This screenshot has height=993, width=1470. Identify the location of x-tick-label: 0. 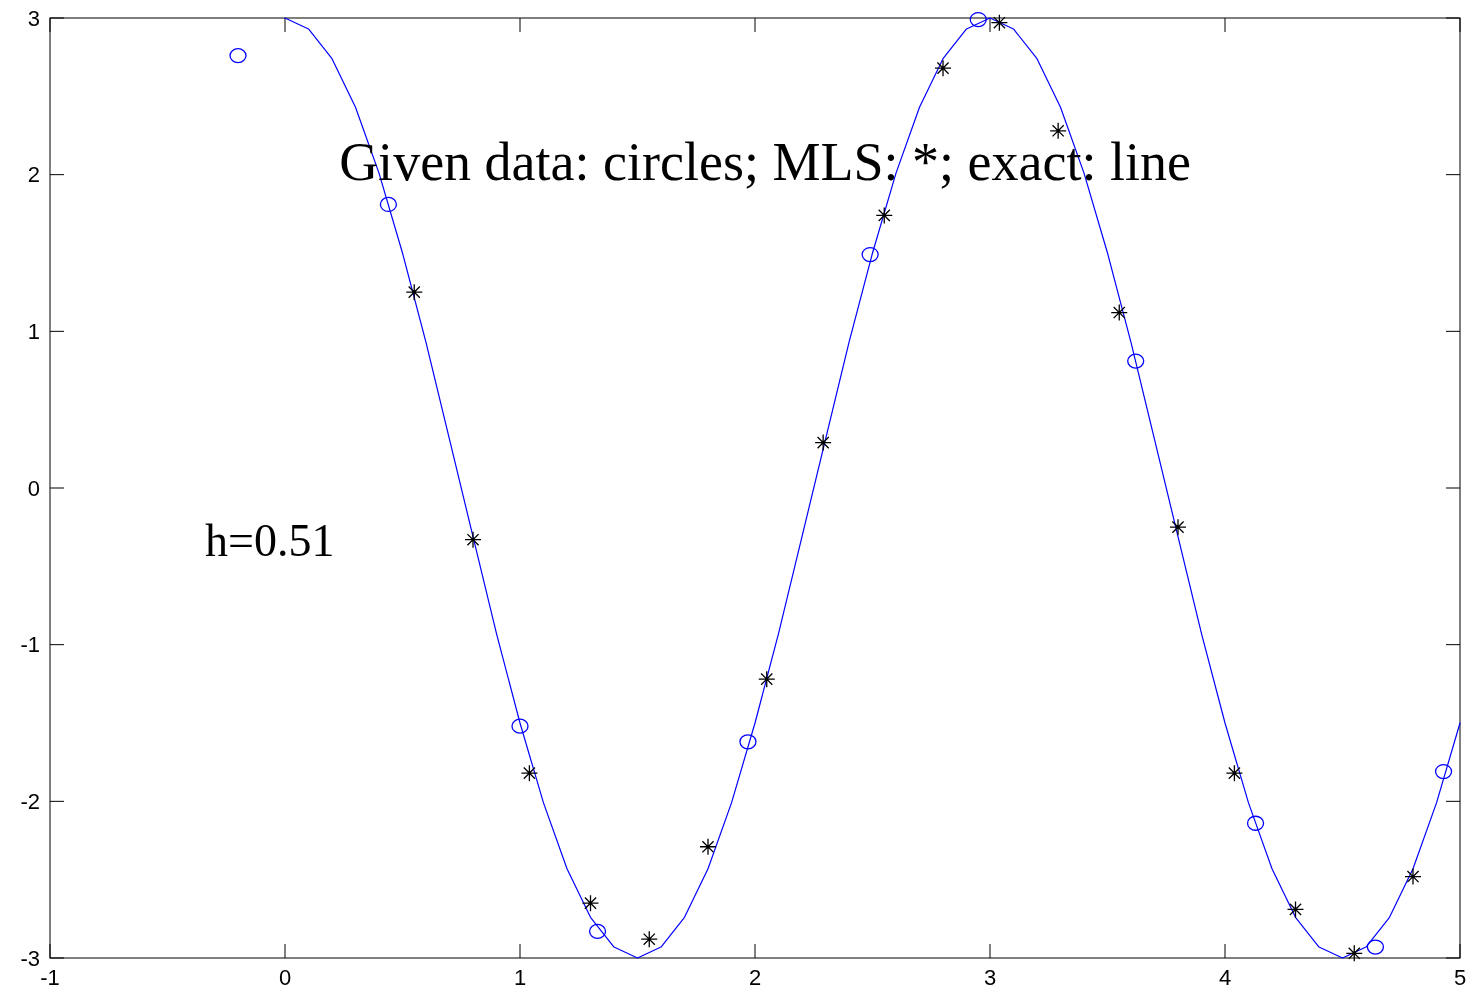
(285, 977).